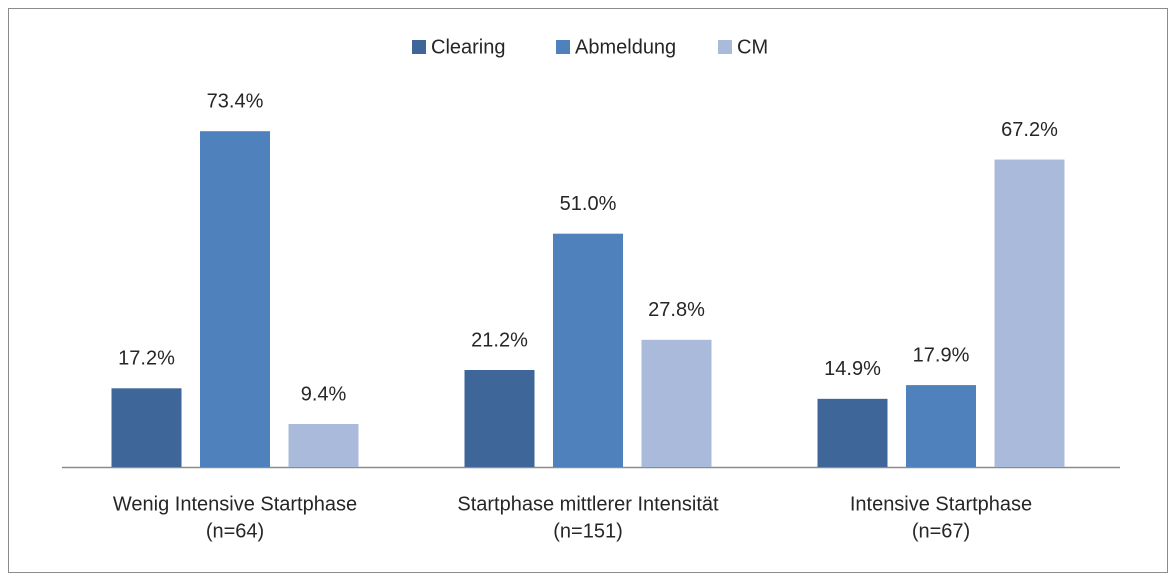  What do you see at coordinates (852, 369) in the screenshot?
I see `data-label: 14.9%` at bounding box center [852, 369].